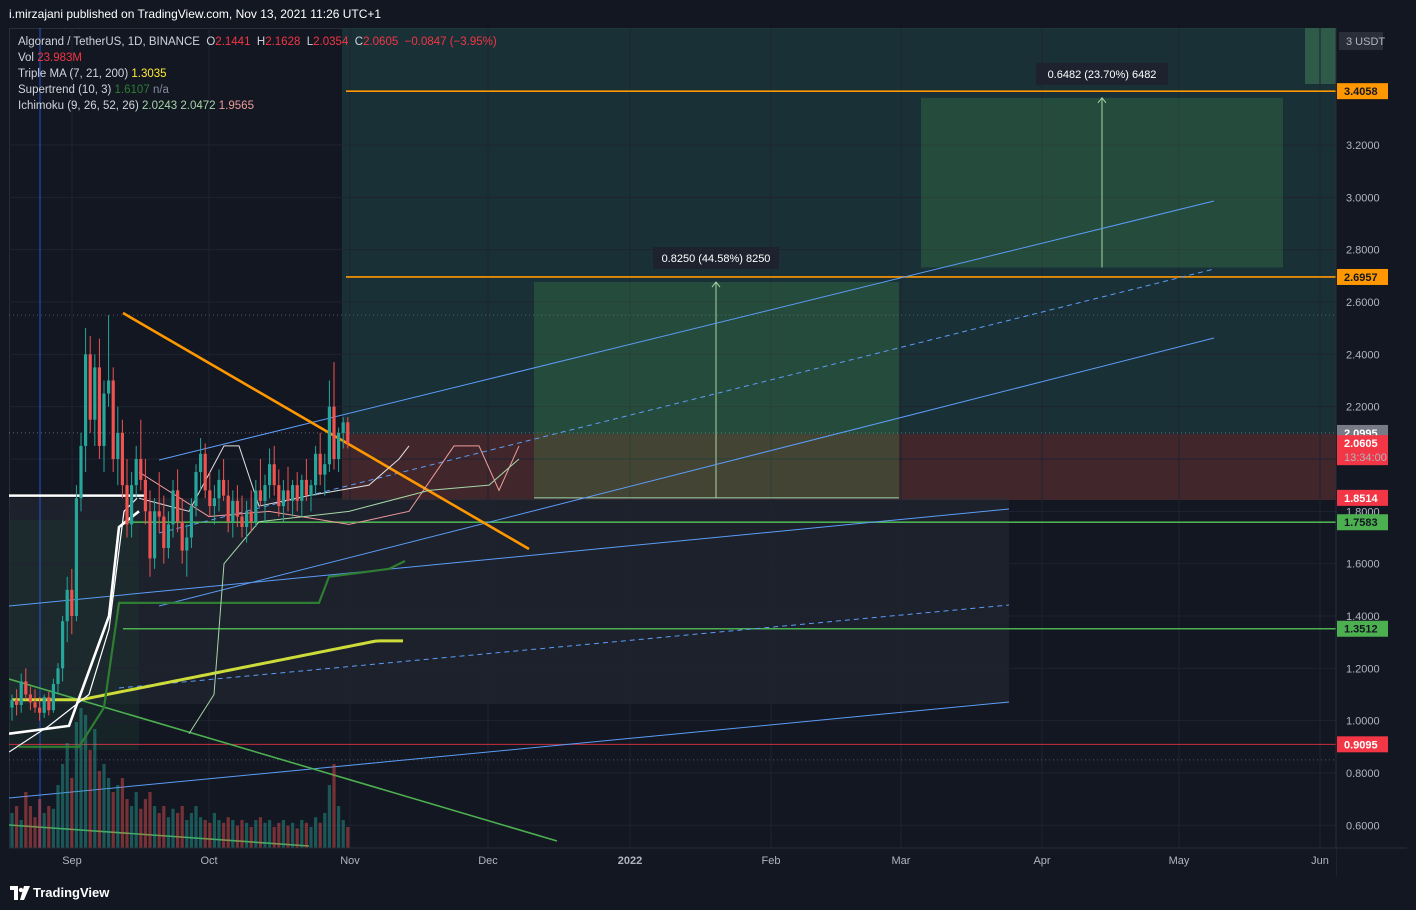 This screenshot has height=910, width=1416. What do you see at coordinates (212, 654) in the screenshot?
I see `supertrend-line` at bounding box center [212, 654].